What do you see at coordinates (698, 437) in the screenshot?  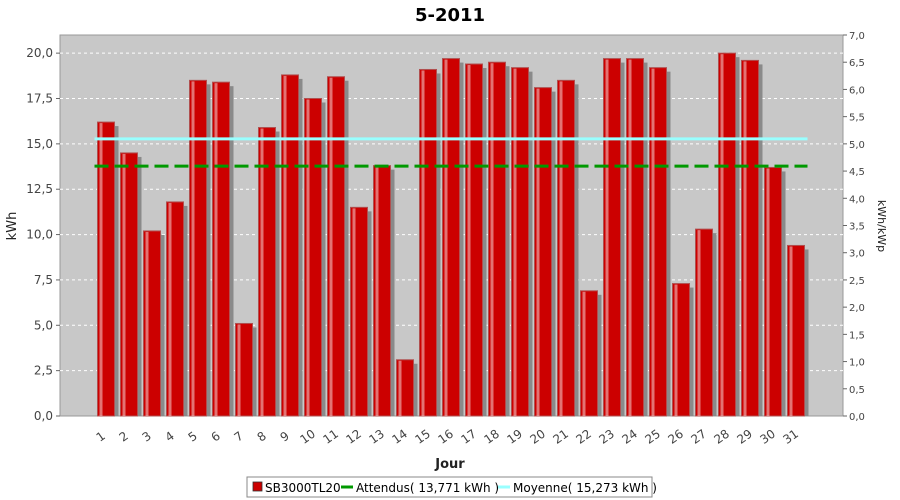 I see `x-tick-label: 27` at bounding box center [698, 437].